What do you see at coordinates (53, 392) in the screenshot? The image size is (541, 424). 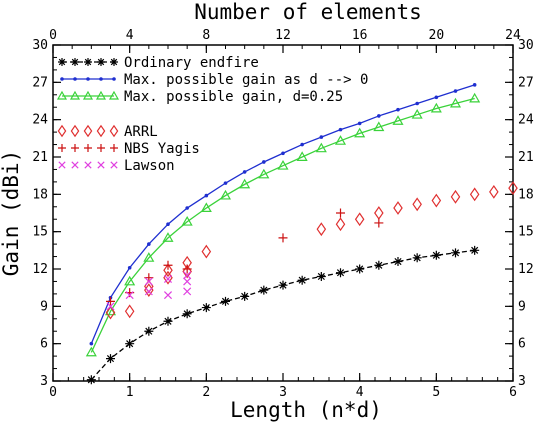 I see `x-tick-label: 0` at bounding box center [53, 392].